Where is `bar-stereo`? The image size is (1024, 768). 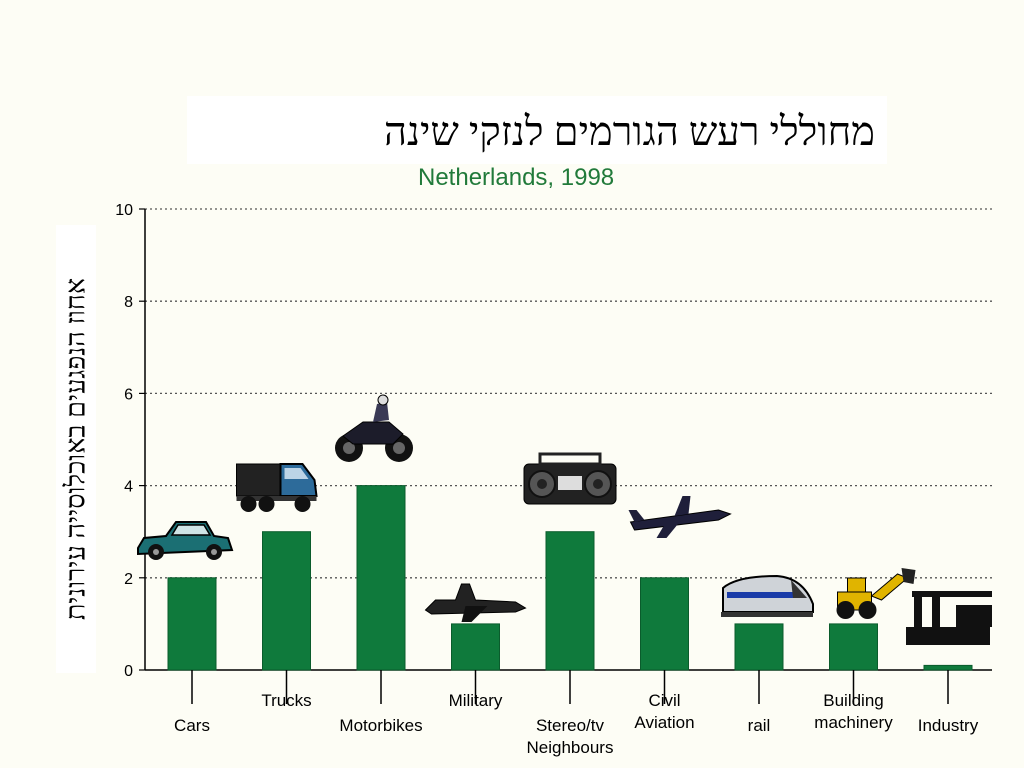
bar-stereo is located at coordinates (570, 601).